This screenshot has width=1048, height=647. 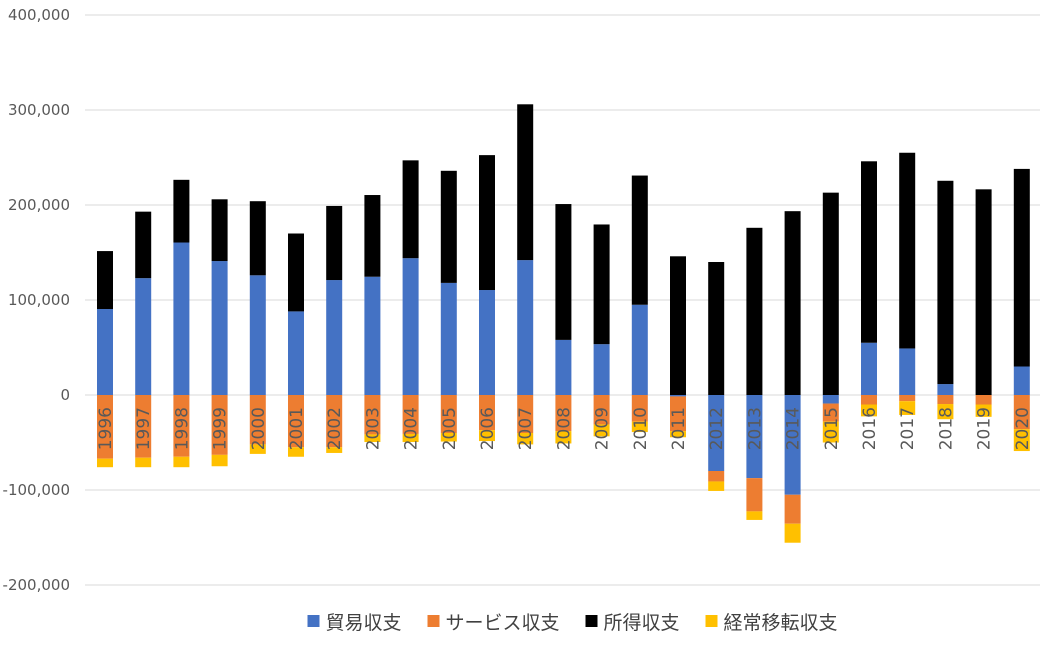 What do you see at coordinates (65, 395) in the screenshot?
I see `y-tick-label: 0` at bounding box center [65, 395].